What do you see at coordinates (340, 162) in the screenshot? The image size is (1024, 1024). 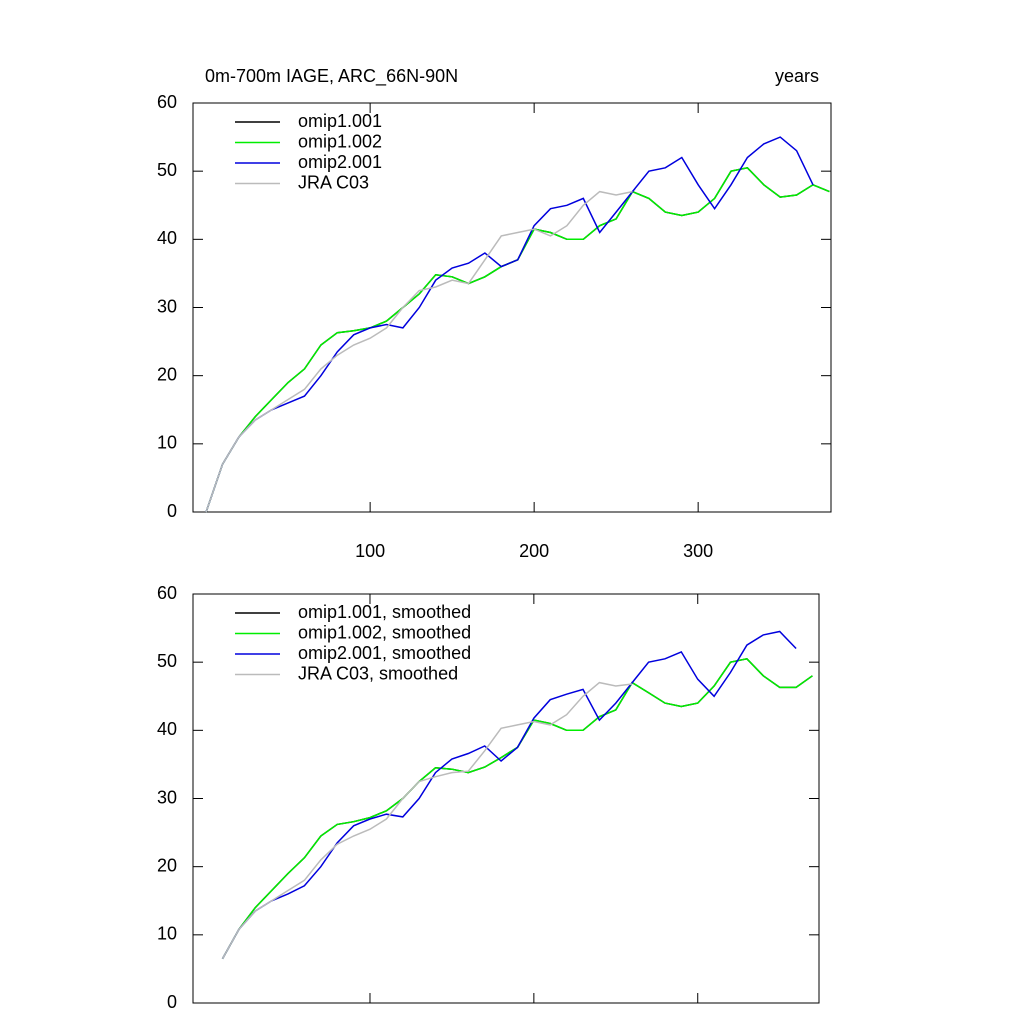 I see `legend-label: omip2.001` at bounding box center [340, 162].